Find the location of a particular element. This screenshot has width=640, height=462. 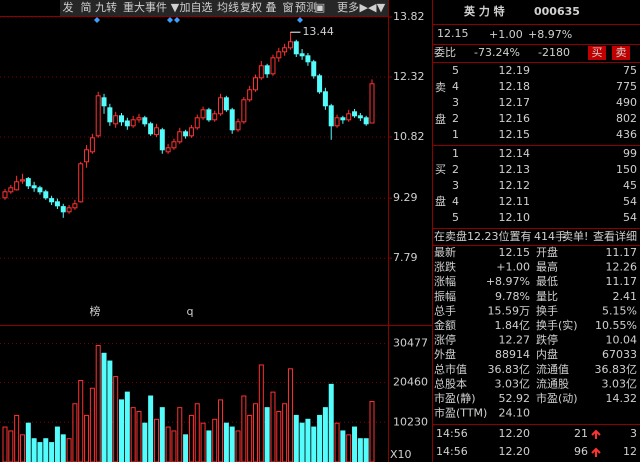

book-level: 1 is located at coordinates (455, 153).